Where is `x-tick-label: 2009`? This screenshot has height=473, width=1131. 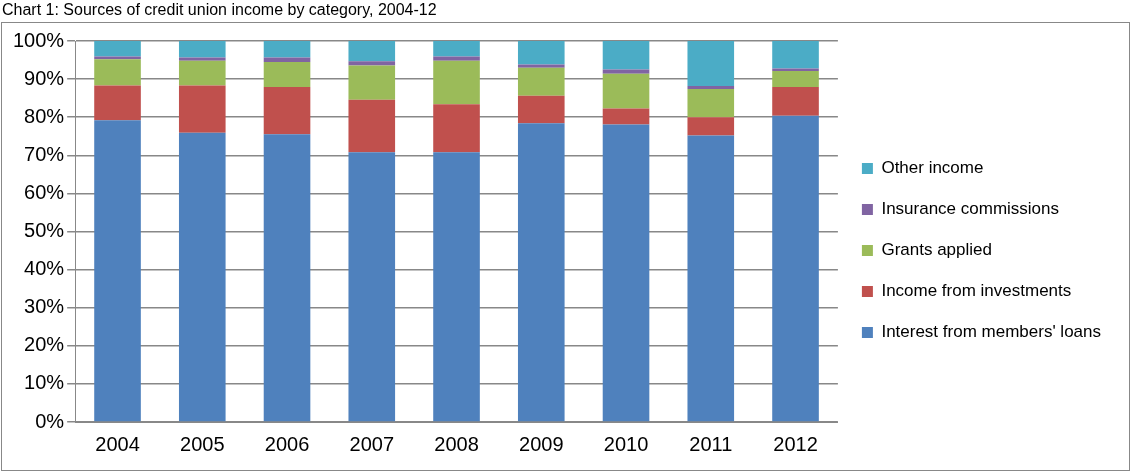 x-tick-label: 2009 is located at coordinates (541, 443).